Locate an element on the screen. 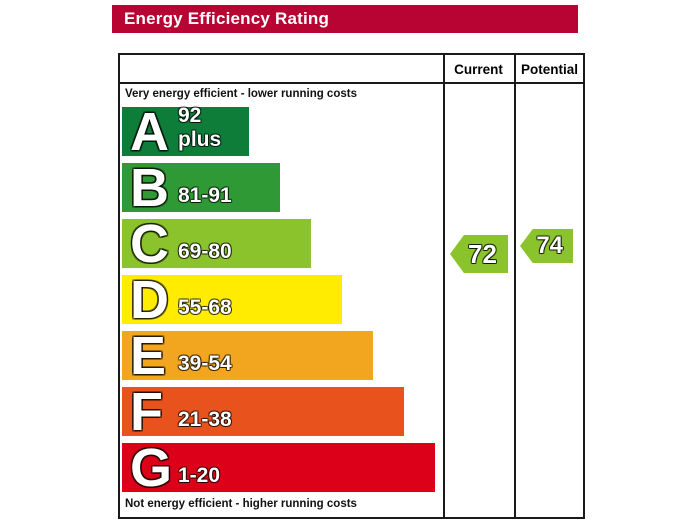 The width and height of the screenshot is (700, 525). band-range: 55-68 is located at coordinates (205, 307).